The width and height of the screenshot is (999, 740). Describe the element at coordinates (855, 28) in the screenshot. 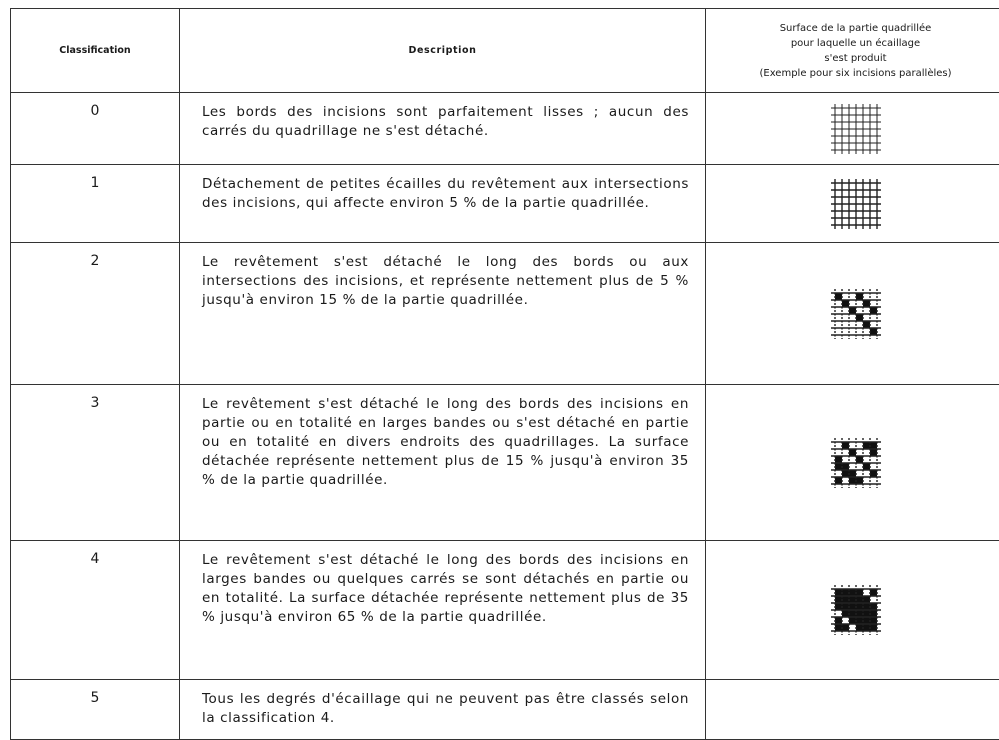

I see `header-line: Surface de la partie quadrillée` at that location.